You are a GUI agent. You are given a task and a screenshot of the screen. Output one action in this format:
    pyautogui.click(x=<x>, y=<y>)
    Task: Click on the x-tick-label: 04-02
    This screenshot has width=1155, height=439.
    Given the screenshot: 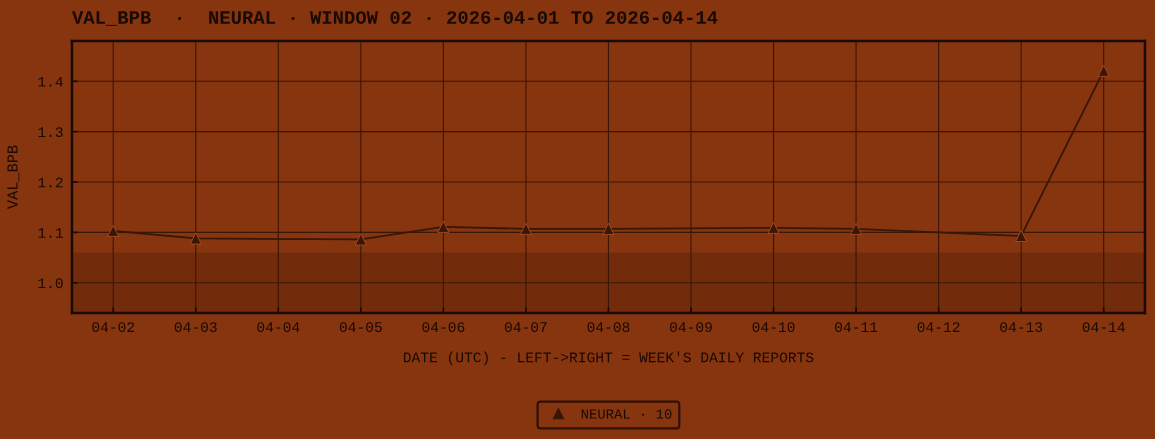 What is the action you would take?
    pyautogui.click(x=113, y=327)
    